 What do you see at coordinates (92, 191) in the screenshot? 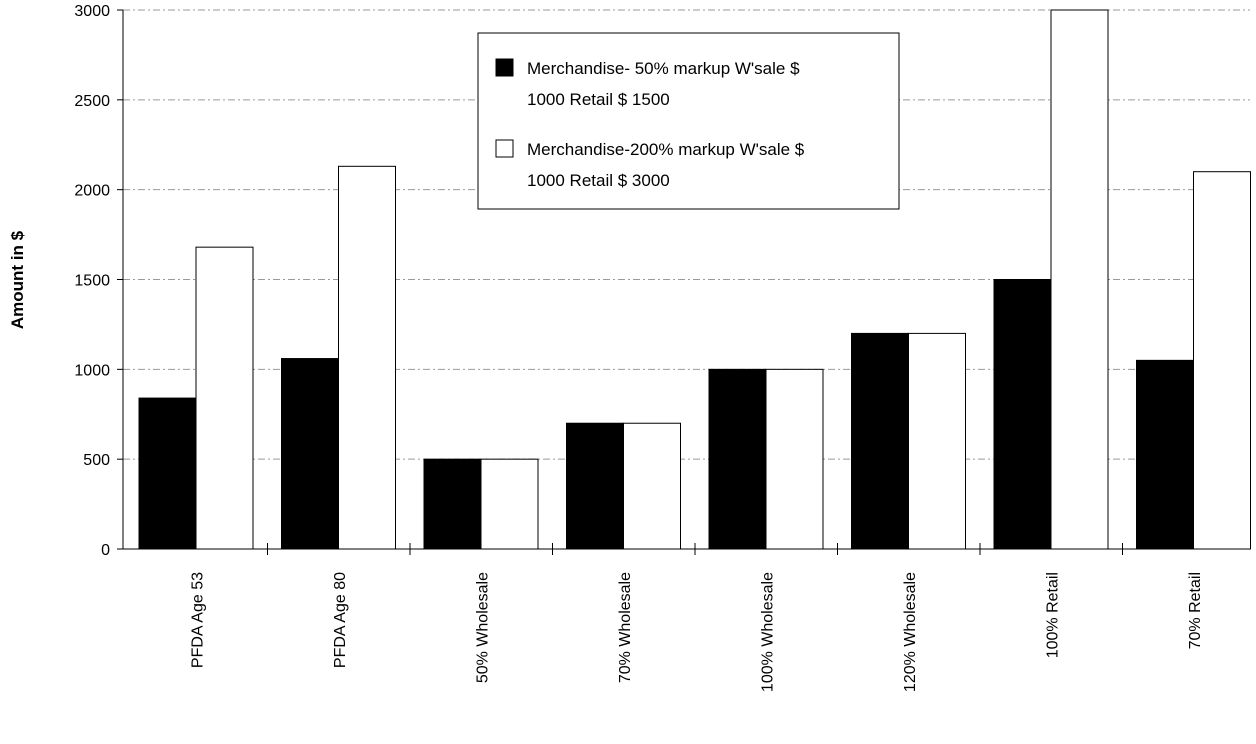
I see `y-tick-label: 2000` at bounding box center [92, 191].